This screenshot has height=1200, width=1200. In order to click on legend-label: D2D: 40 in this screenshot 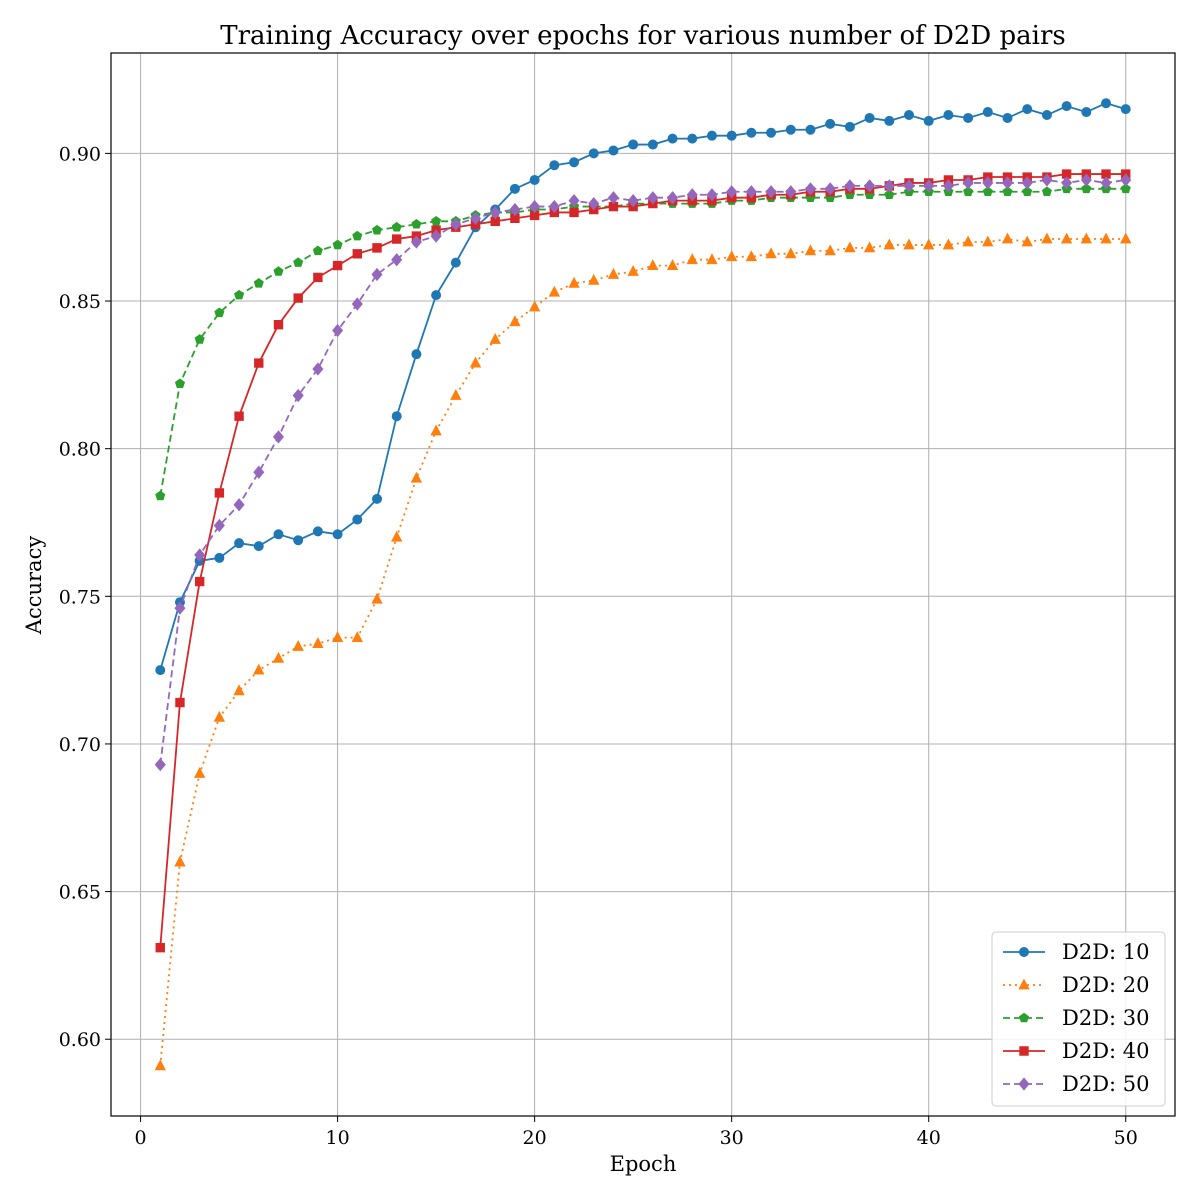, I will do `click(1106, 1051)`.